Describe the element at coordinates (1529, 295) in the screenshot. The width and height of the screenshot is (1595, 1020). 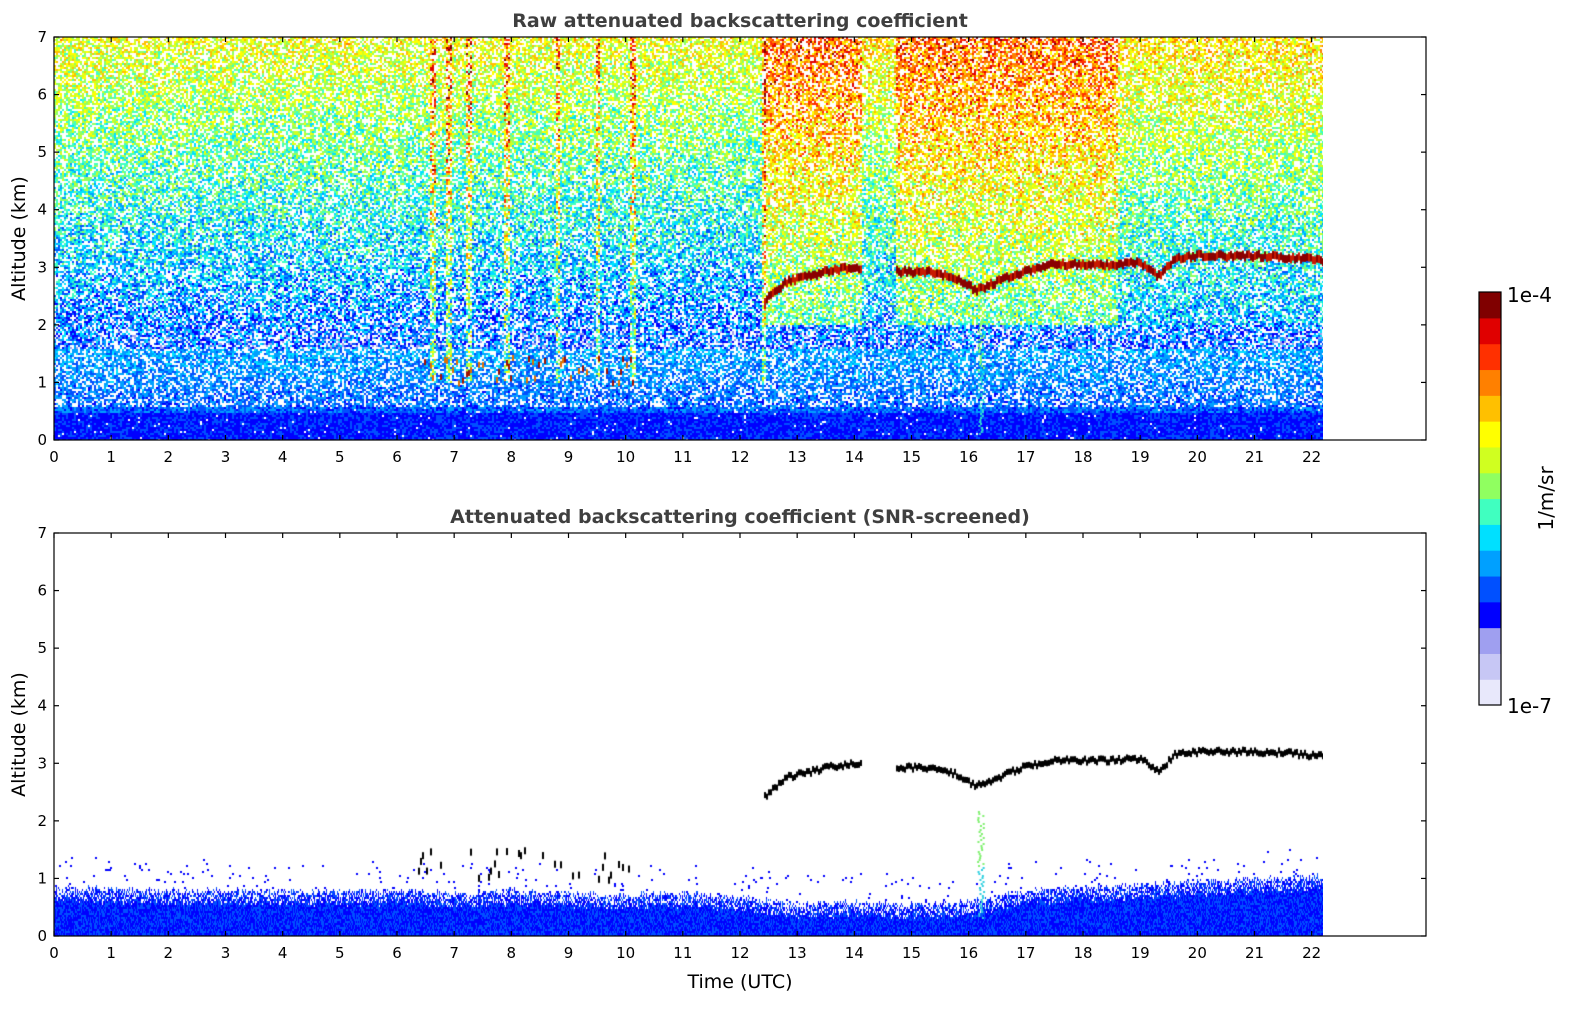
I see `colorbar-max-label: 1e-4` at that location.